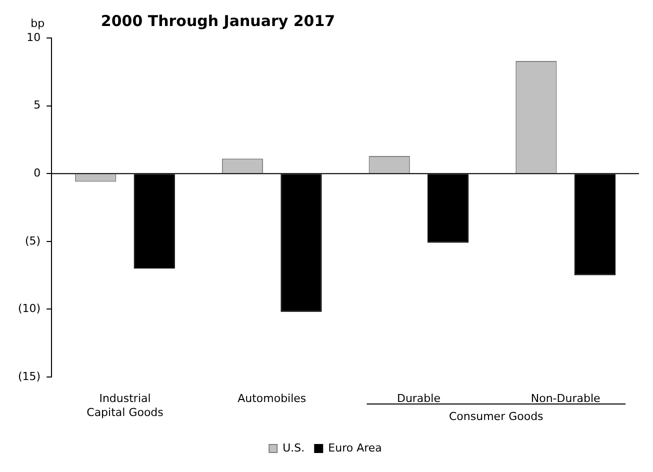 Image resolution: width=653 pixels, height=472 pixels. I want to click on x-tick-label: Industrial Capital Goods, so click(125, 405).